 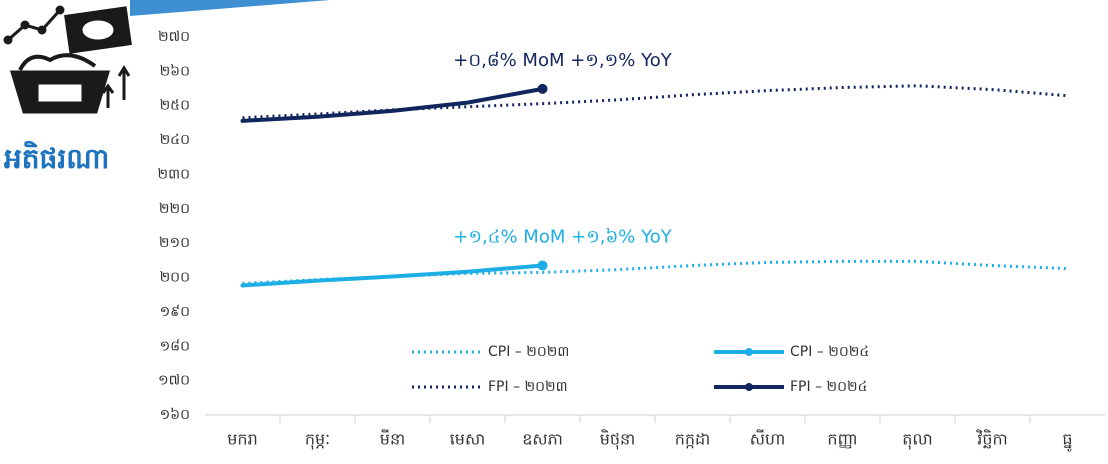 What do you see at coordinates (618, 440) in the screenshot?
I see `x-tick-label: មិថុនា` at bounding box center [618, 440].